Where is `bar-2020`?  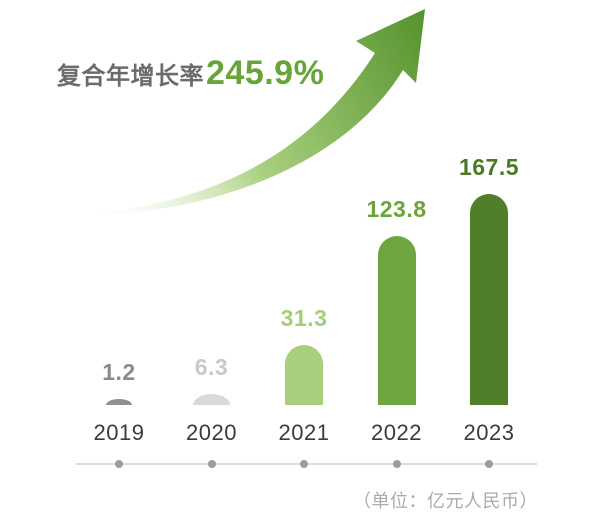 bar-2020 is located at coordinates (211, 399).